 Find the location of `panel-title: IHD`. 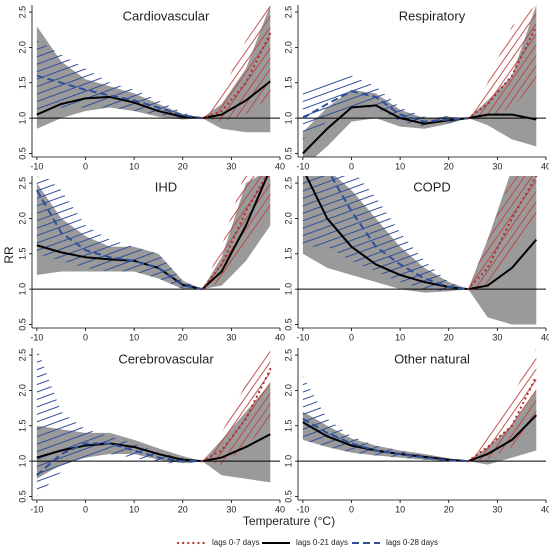

panel-title: IHD is located at coordinates (166, 186).